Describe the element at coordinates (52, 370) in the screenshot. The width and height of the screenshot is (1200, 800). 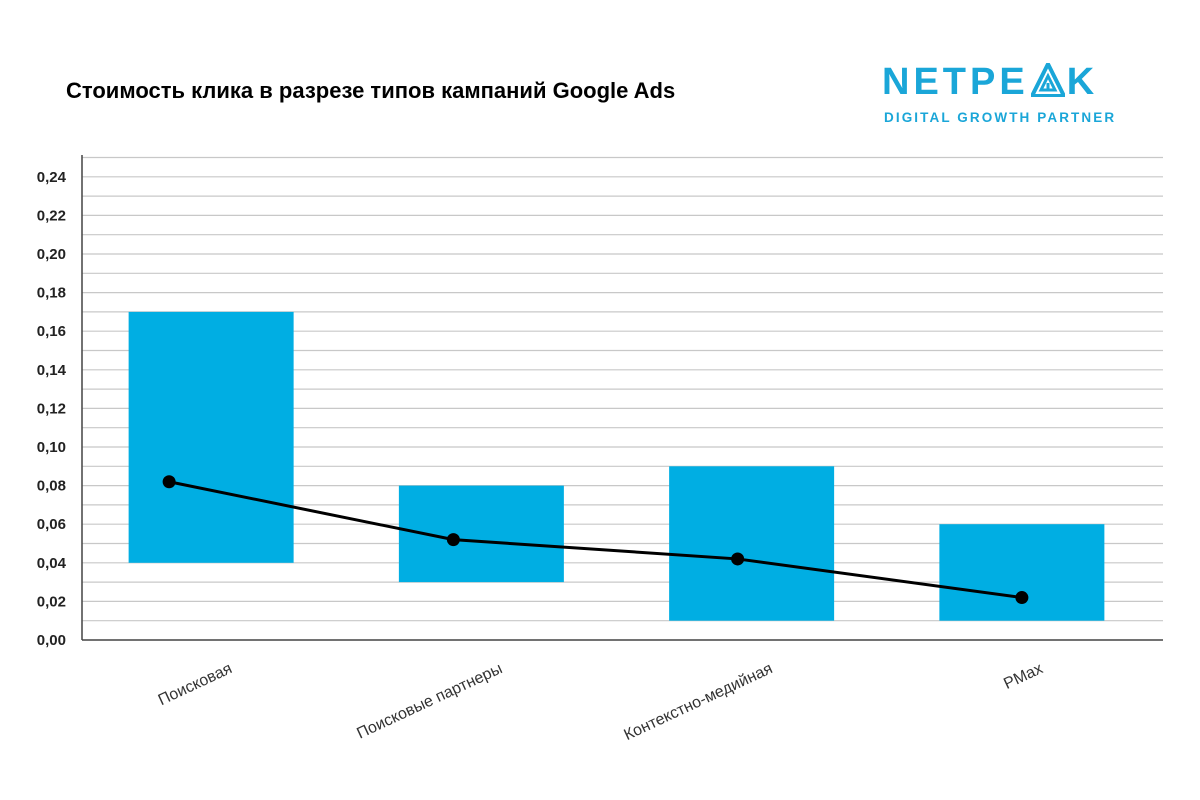
I see `y-tick-label: 0,14` at that location.